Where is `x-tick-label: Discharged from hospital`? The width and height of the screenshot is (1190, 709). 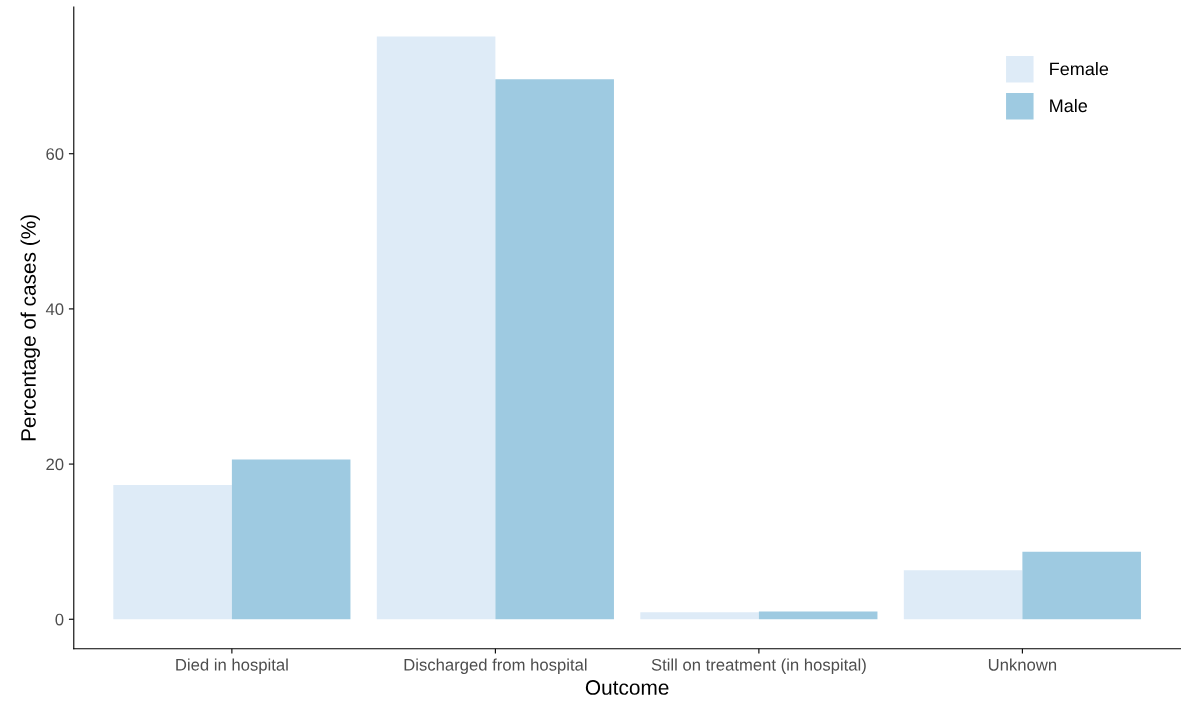 x-tick-label: Discharged from hospital is located at coordinates (495, 666).